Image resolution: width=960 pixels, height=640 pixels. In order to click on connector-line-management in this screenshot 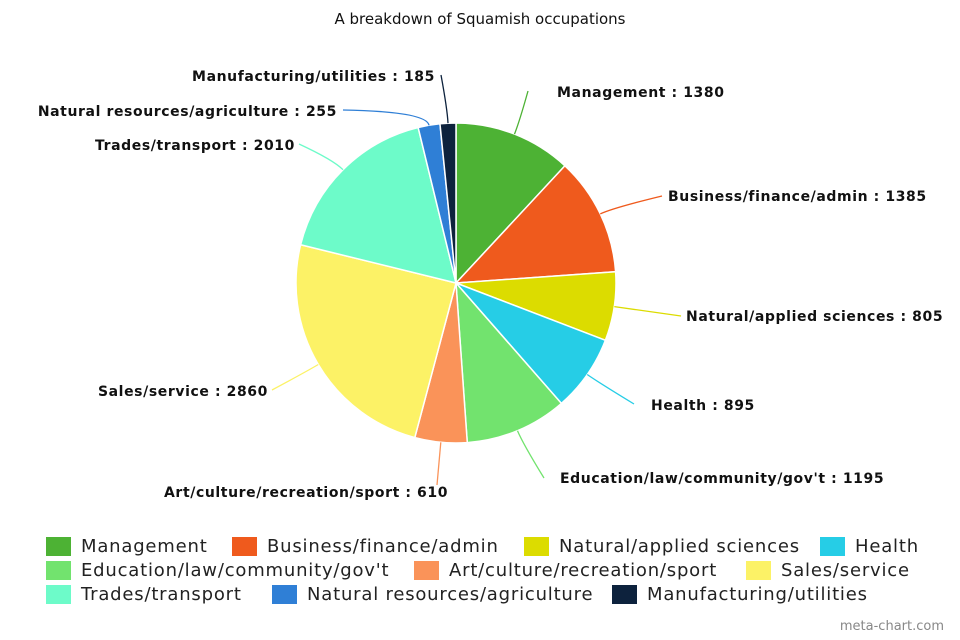, I will do `click(521, 112)`.